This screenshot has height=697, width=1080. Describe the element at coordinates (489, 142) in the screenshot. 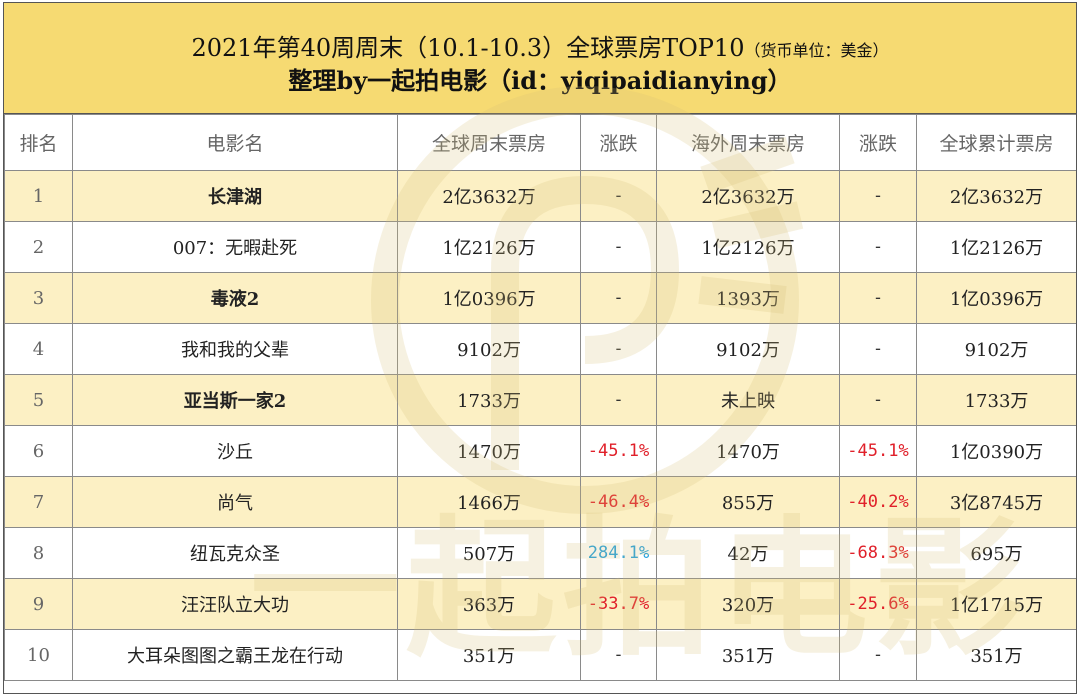

I see `header-global-weekend: 全球周末票房` at that location.